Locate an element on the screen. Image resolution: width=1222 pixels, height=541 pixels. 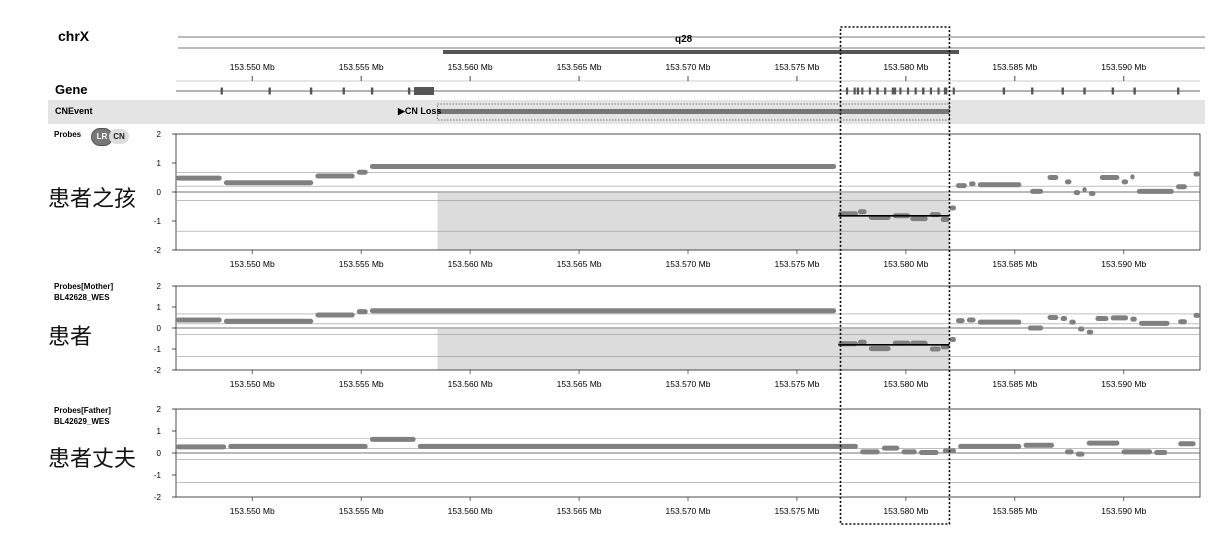
father-track-label: Probes[Father] BL42629_WES is located at coordinates (82, 416).